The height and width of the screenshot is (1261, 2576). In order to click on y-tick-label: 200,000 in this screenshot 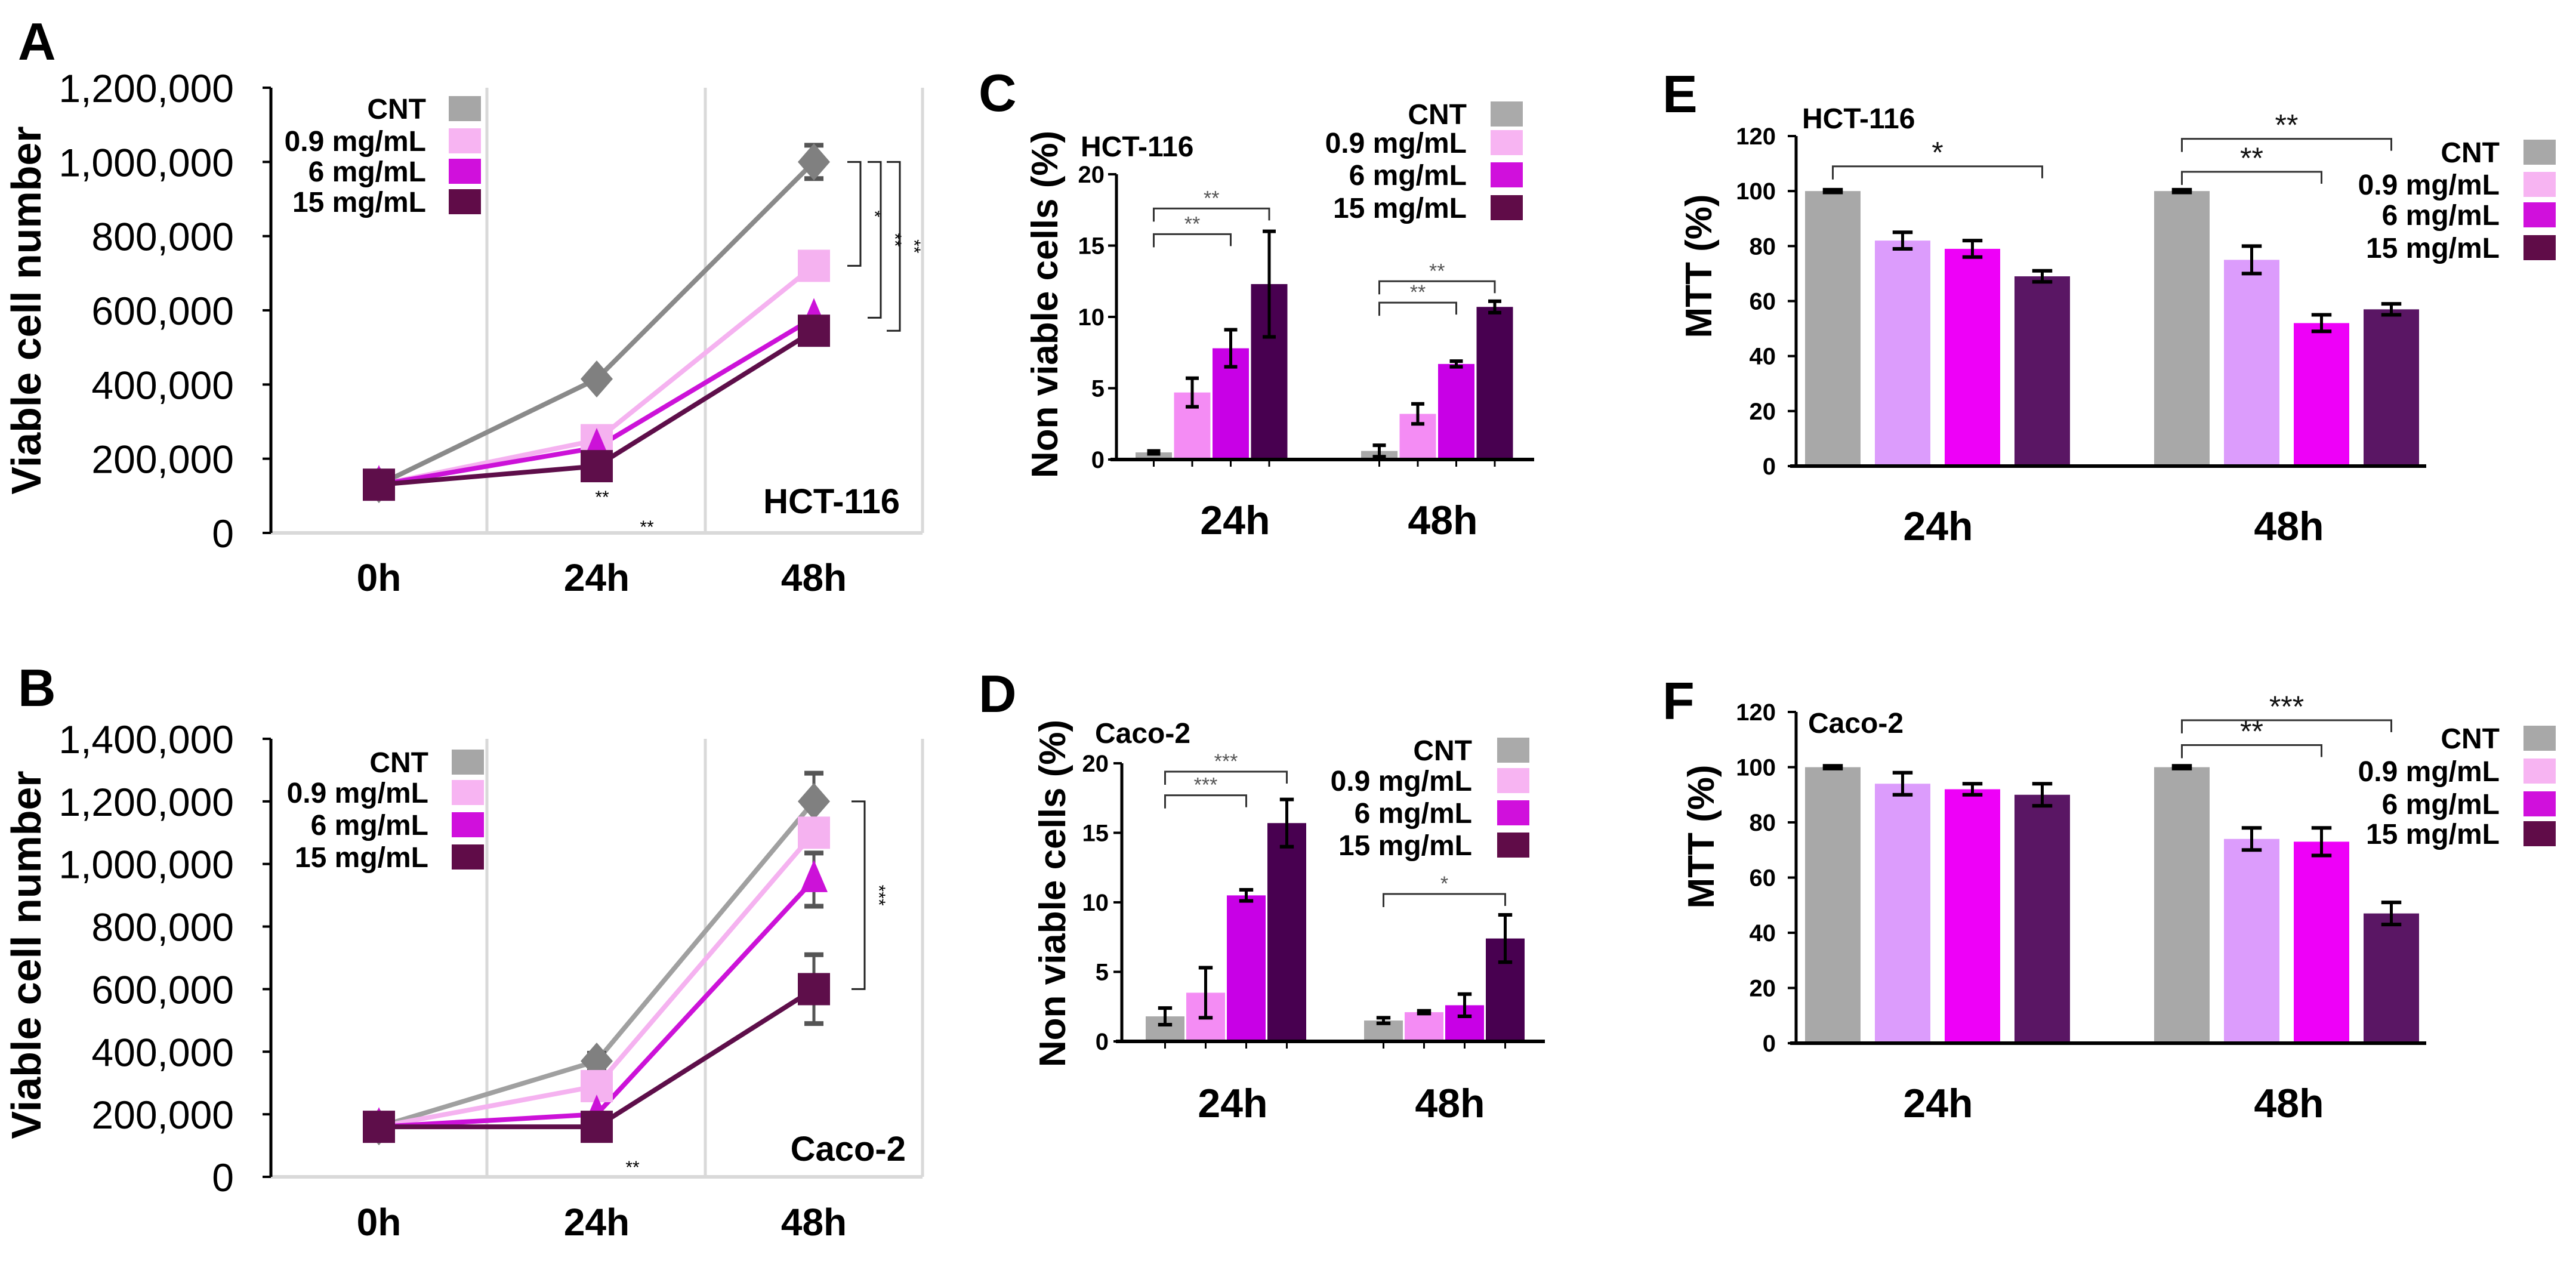, I will do `click(162, 460)`.